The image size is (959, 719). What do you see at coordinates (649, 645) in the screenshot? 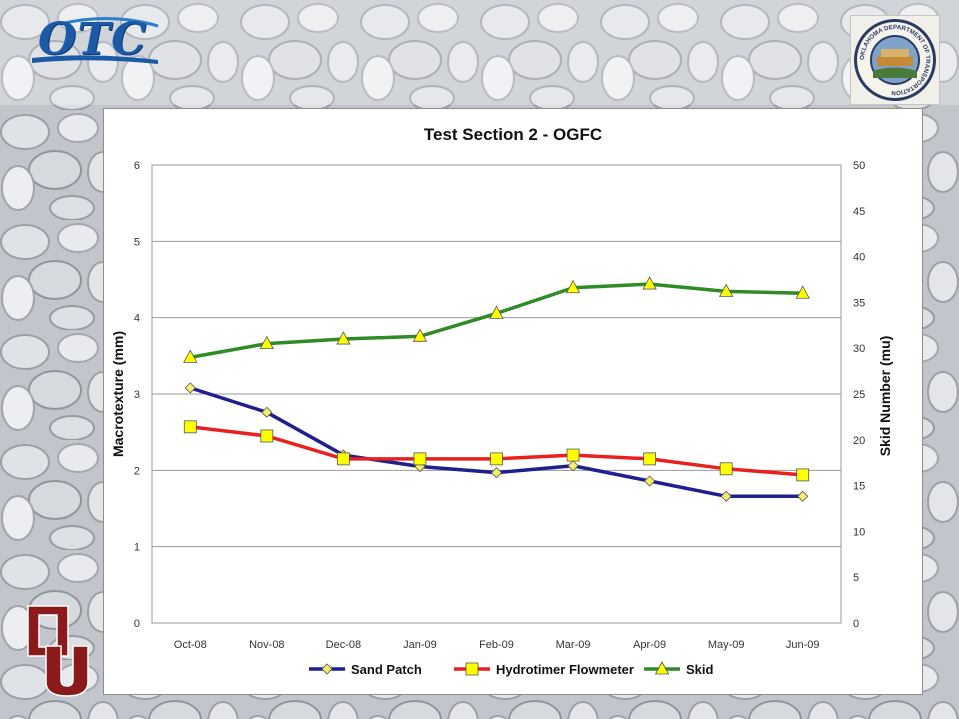
I see `x-tick-label: Apr-09` at bounding box center [649, 645].